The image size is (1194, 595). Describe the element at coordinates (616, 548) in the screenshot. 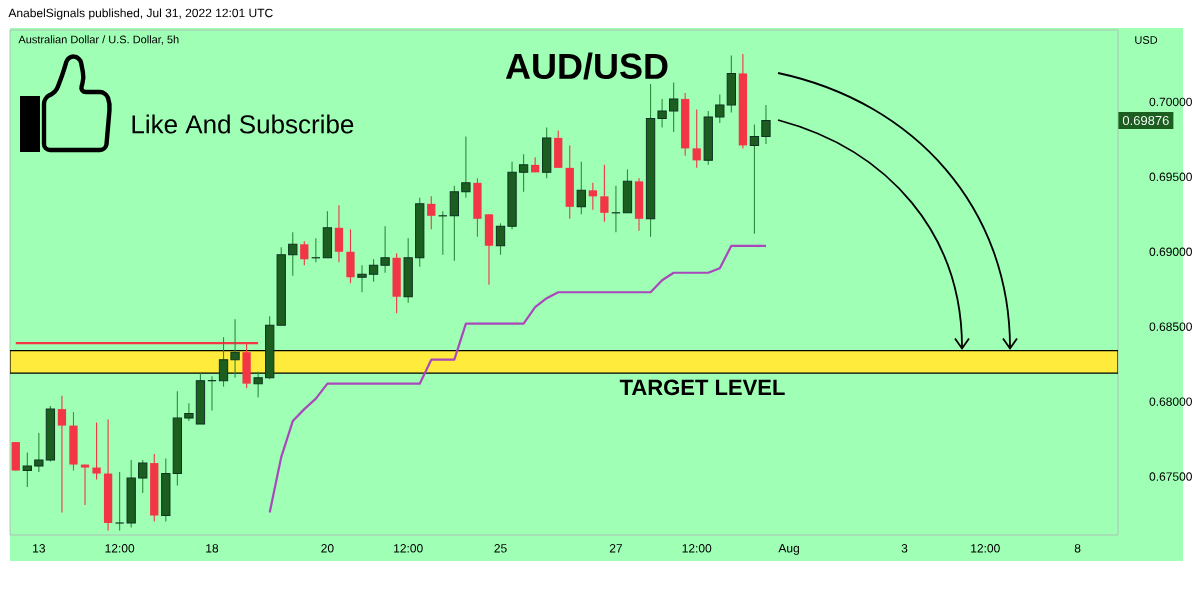

I see `x-tick-label: 27` at that location.